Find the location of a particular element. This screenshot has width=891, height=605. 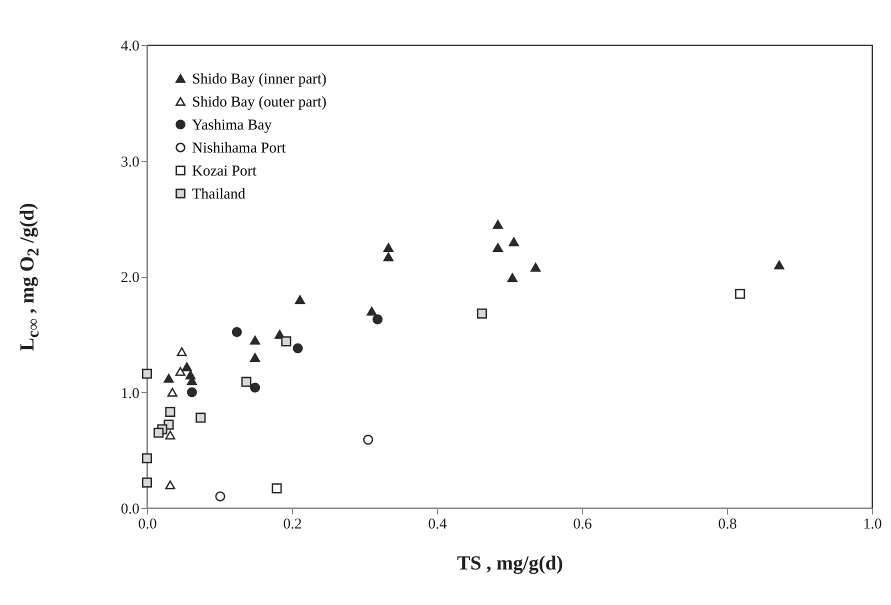

x-tick-label: 1.0 is located at coordinates (872, 524).